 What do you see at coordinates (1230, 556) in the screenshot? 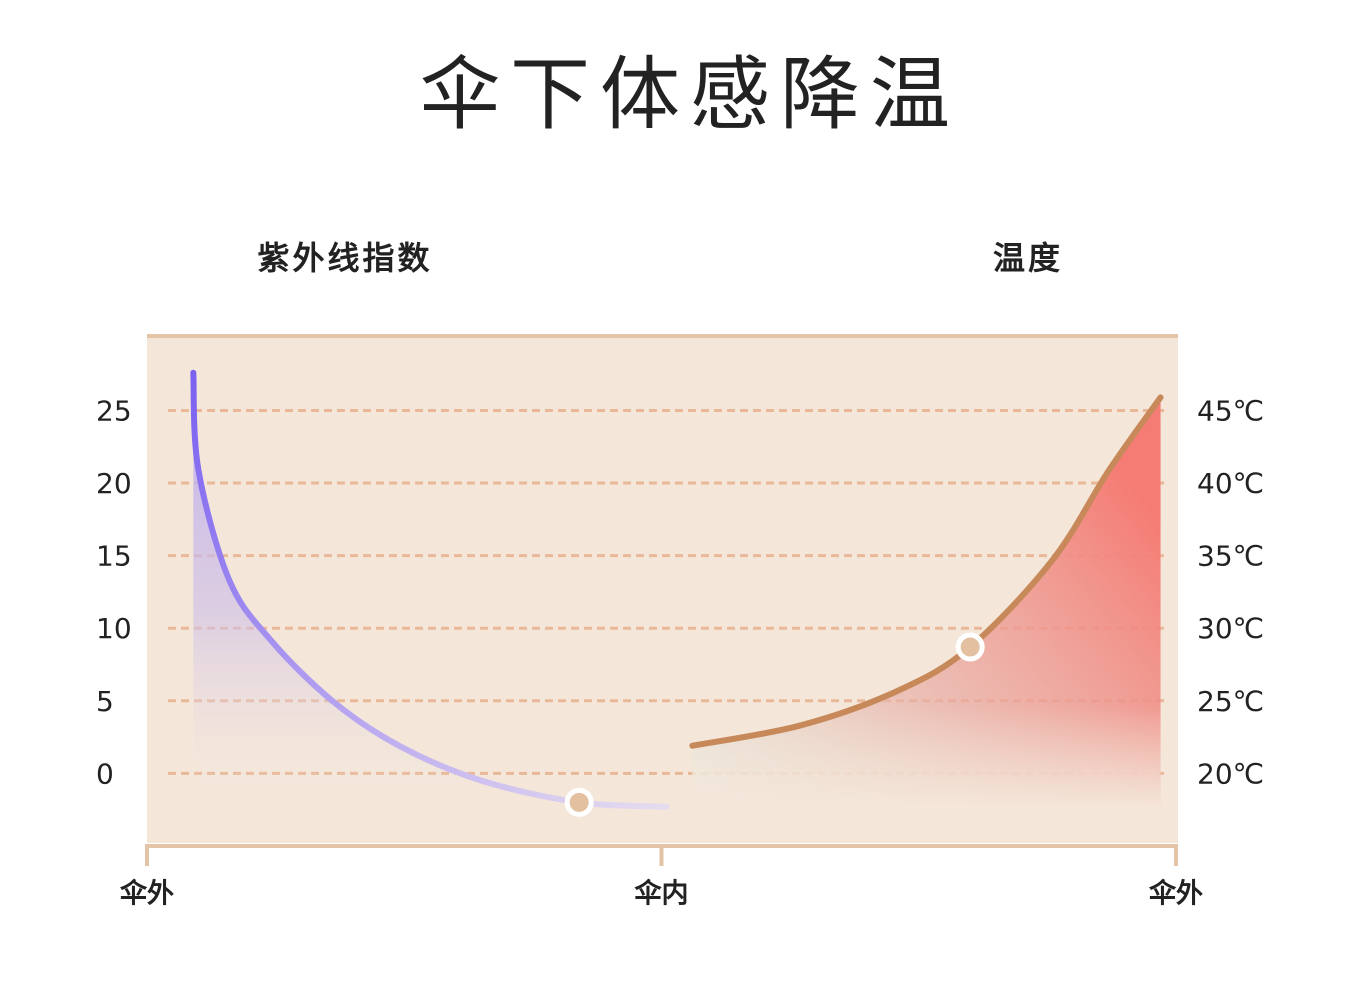
I see `y2-tick-label: 35℃` at bounding box center [1230, 556].